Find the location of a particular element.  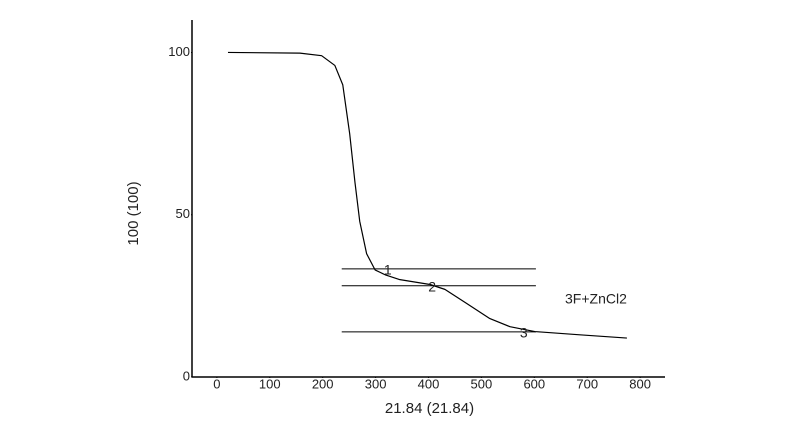

y-tick-label: 100 is located at coordinates (179, 51).